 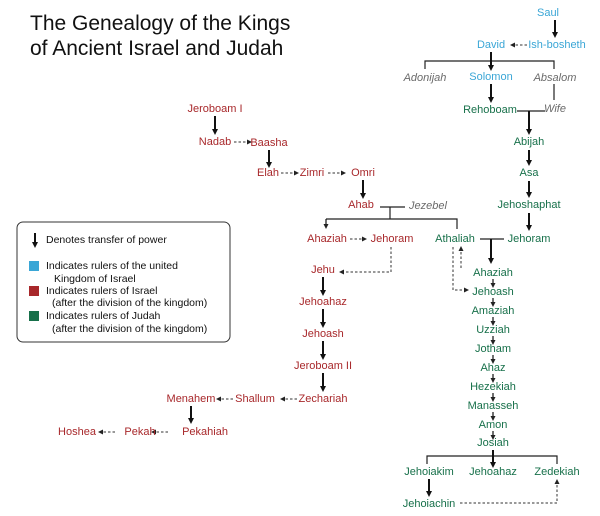 What do you see at coordinates (205, 432) in the screenshot?
I see `ruler-pekahiah: Pekahiah` at bounding box center [205, 432].